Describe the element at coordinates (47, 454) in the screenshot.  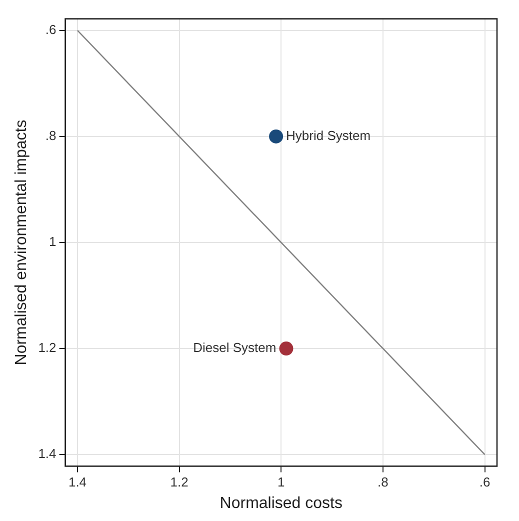
I see `y-tick-label: 1.4` at that location.